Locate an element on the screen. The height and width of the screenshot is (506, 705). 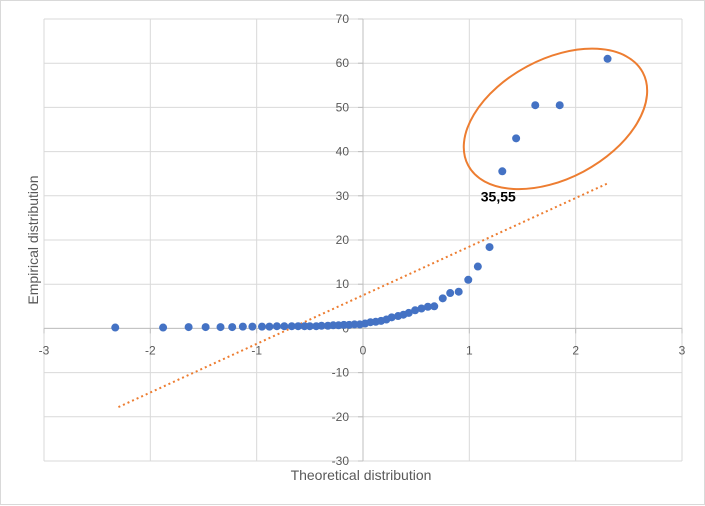
x-tick-label: 2 is located at coordinates (575, 350).